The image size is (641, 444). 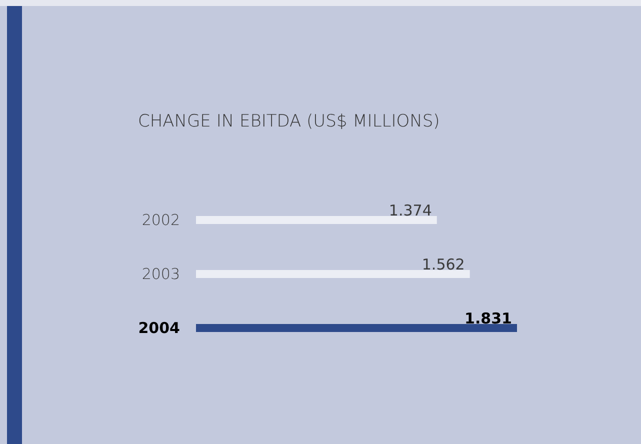 I want to click on data-label: 1.562, so click(x=443, y=265).